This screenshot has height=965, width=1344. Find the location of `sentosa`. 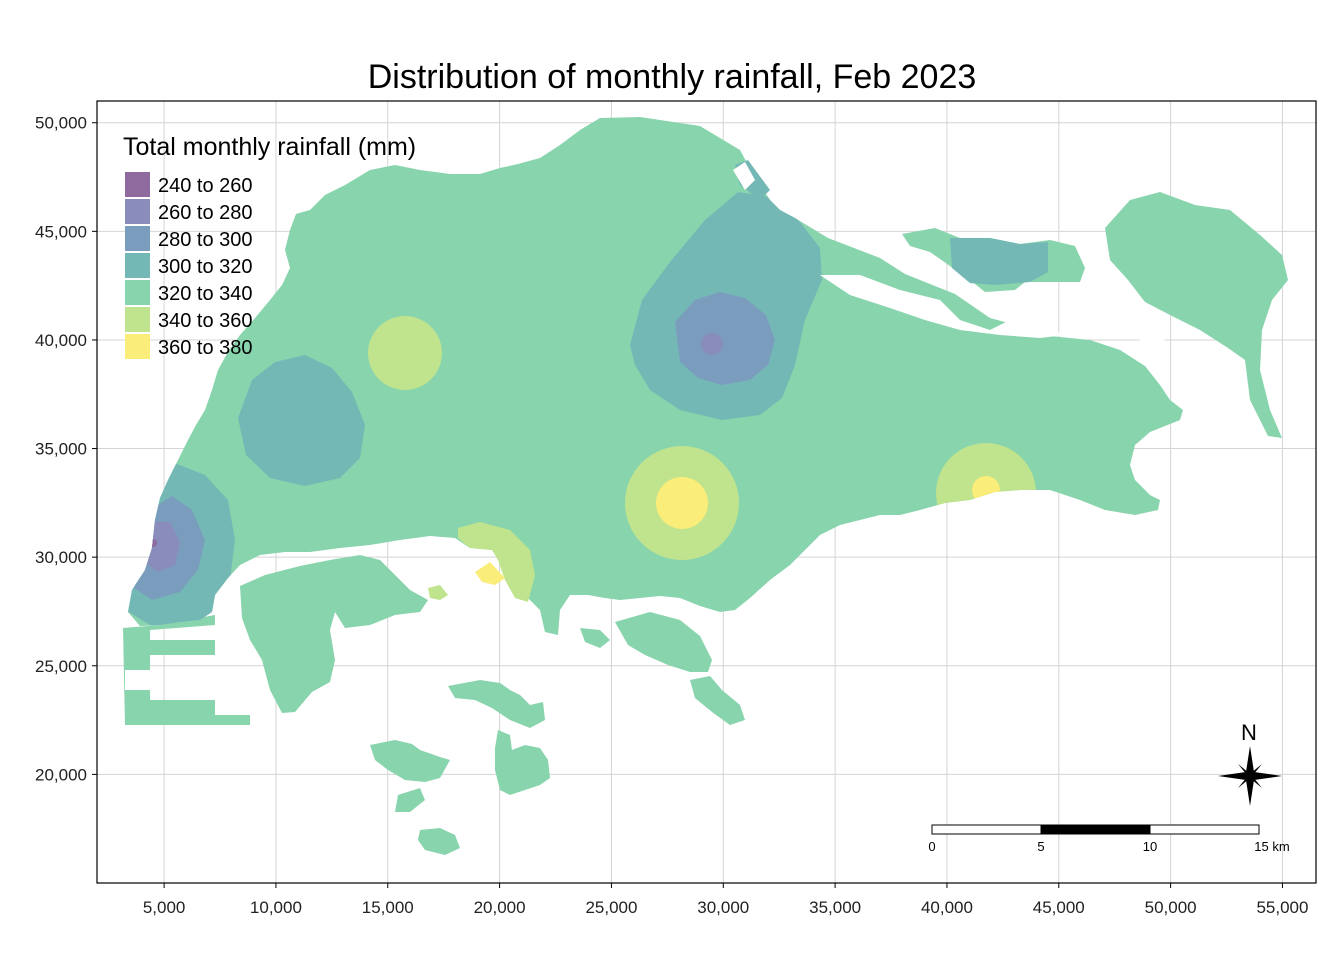

sentosa is located at coordinates (663, 642).